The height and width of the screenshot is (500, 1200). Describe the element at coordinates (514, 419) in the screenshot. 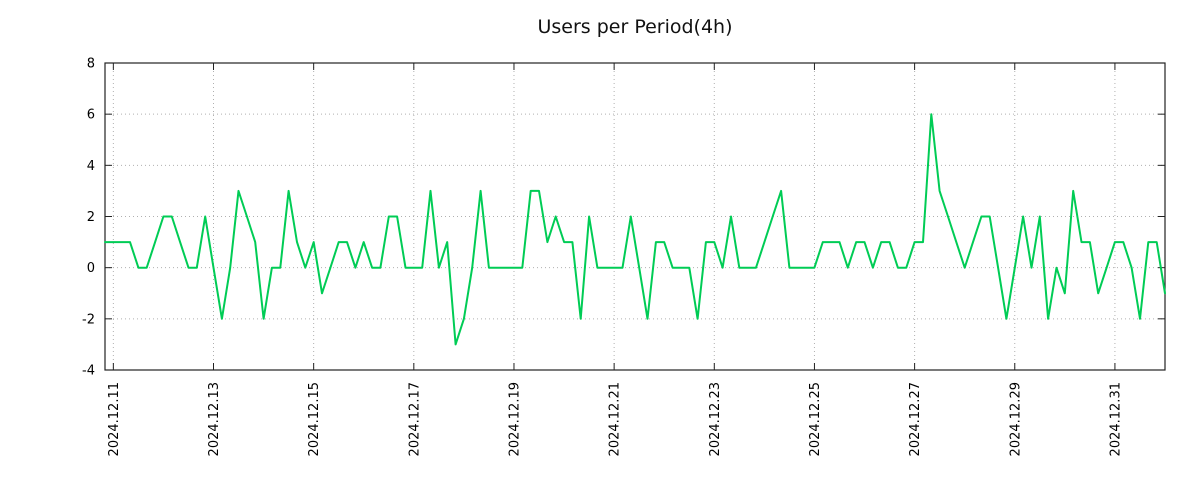

I see `x-tick-label: 2024.12.19` at that location.